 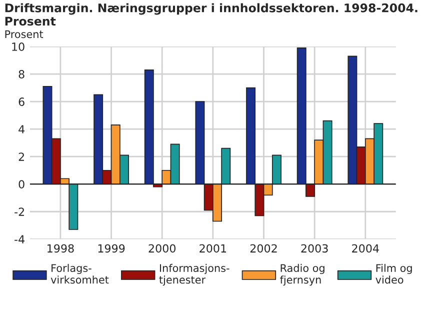 What do you see at coordinates (194, 275) in the screenshot?
I see `legend-label: Informasjons- tjenester` at bounding box center [194, 275].